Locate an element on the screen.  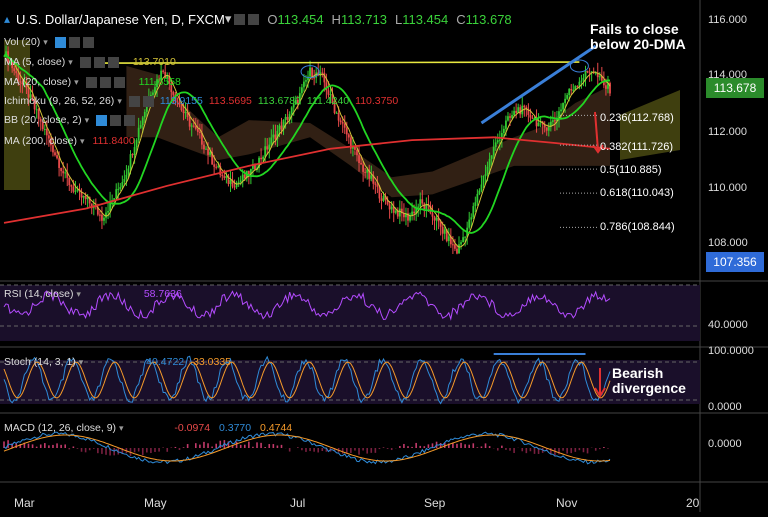
collapse-icon: ▴ is located at coordinates (7, 19).